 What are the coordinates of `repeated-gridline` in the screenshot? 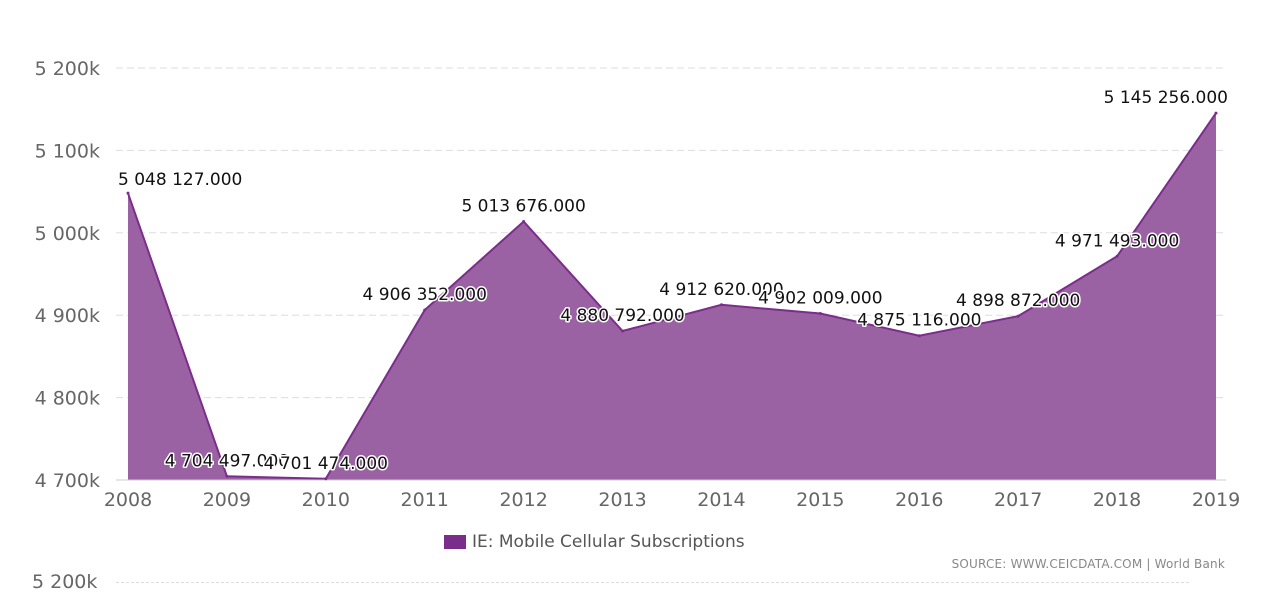 It's located at (652, 582).